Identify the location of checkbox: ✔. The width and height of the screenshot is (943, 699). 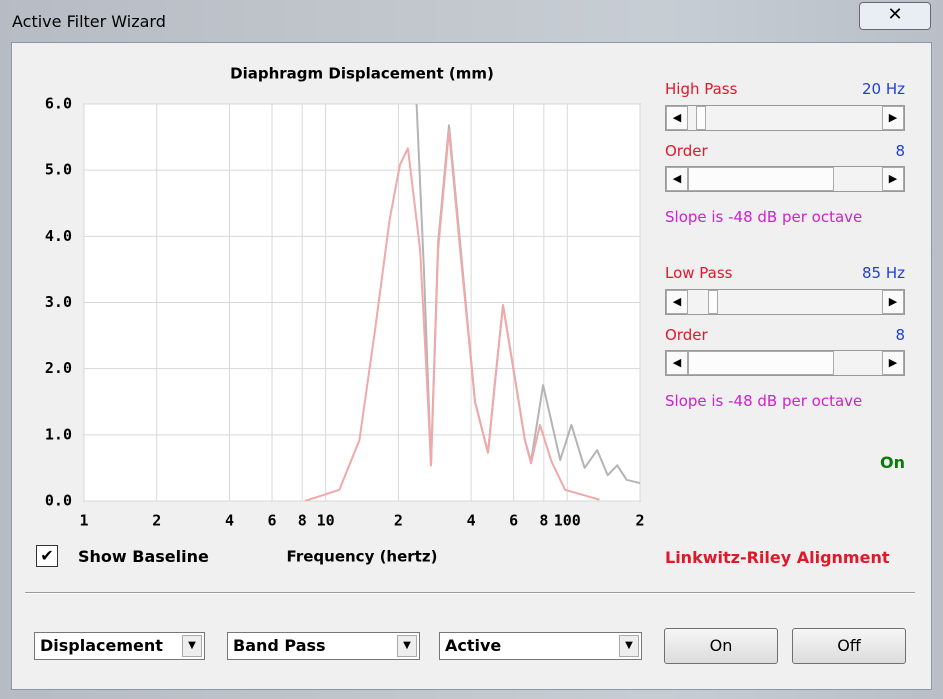
(47, 556).